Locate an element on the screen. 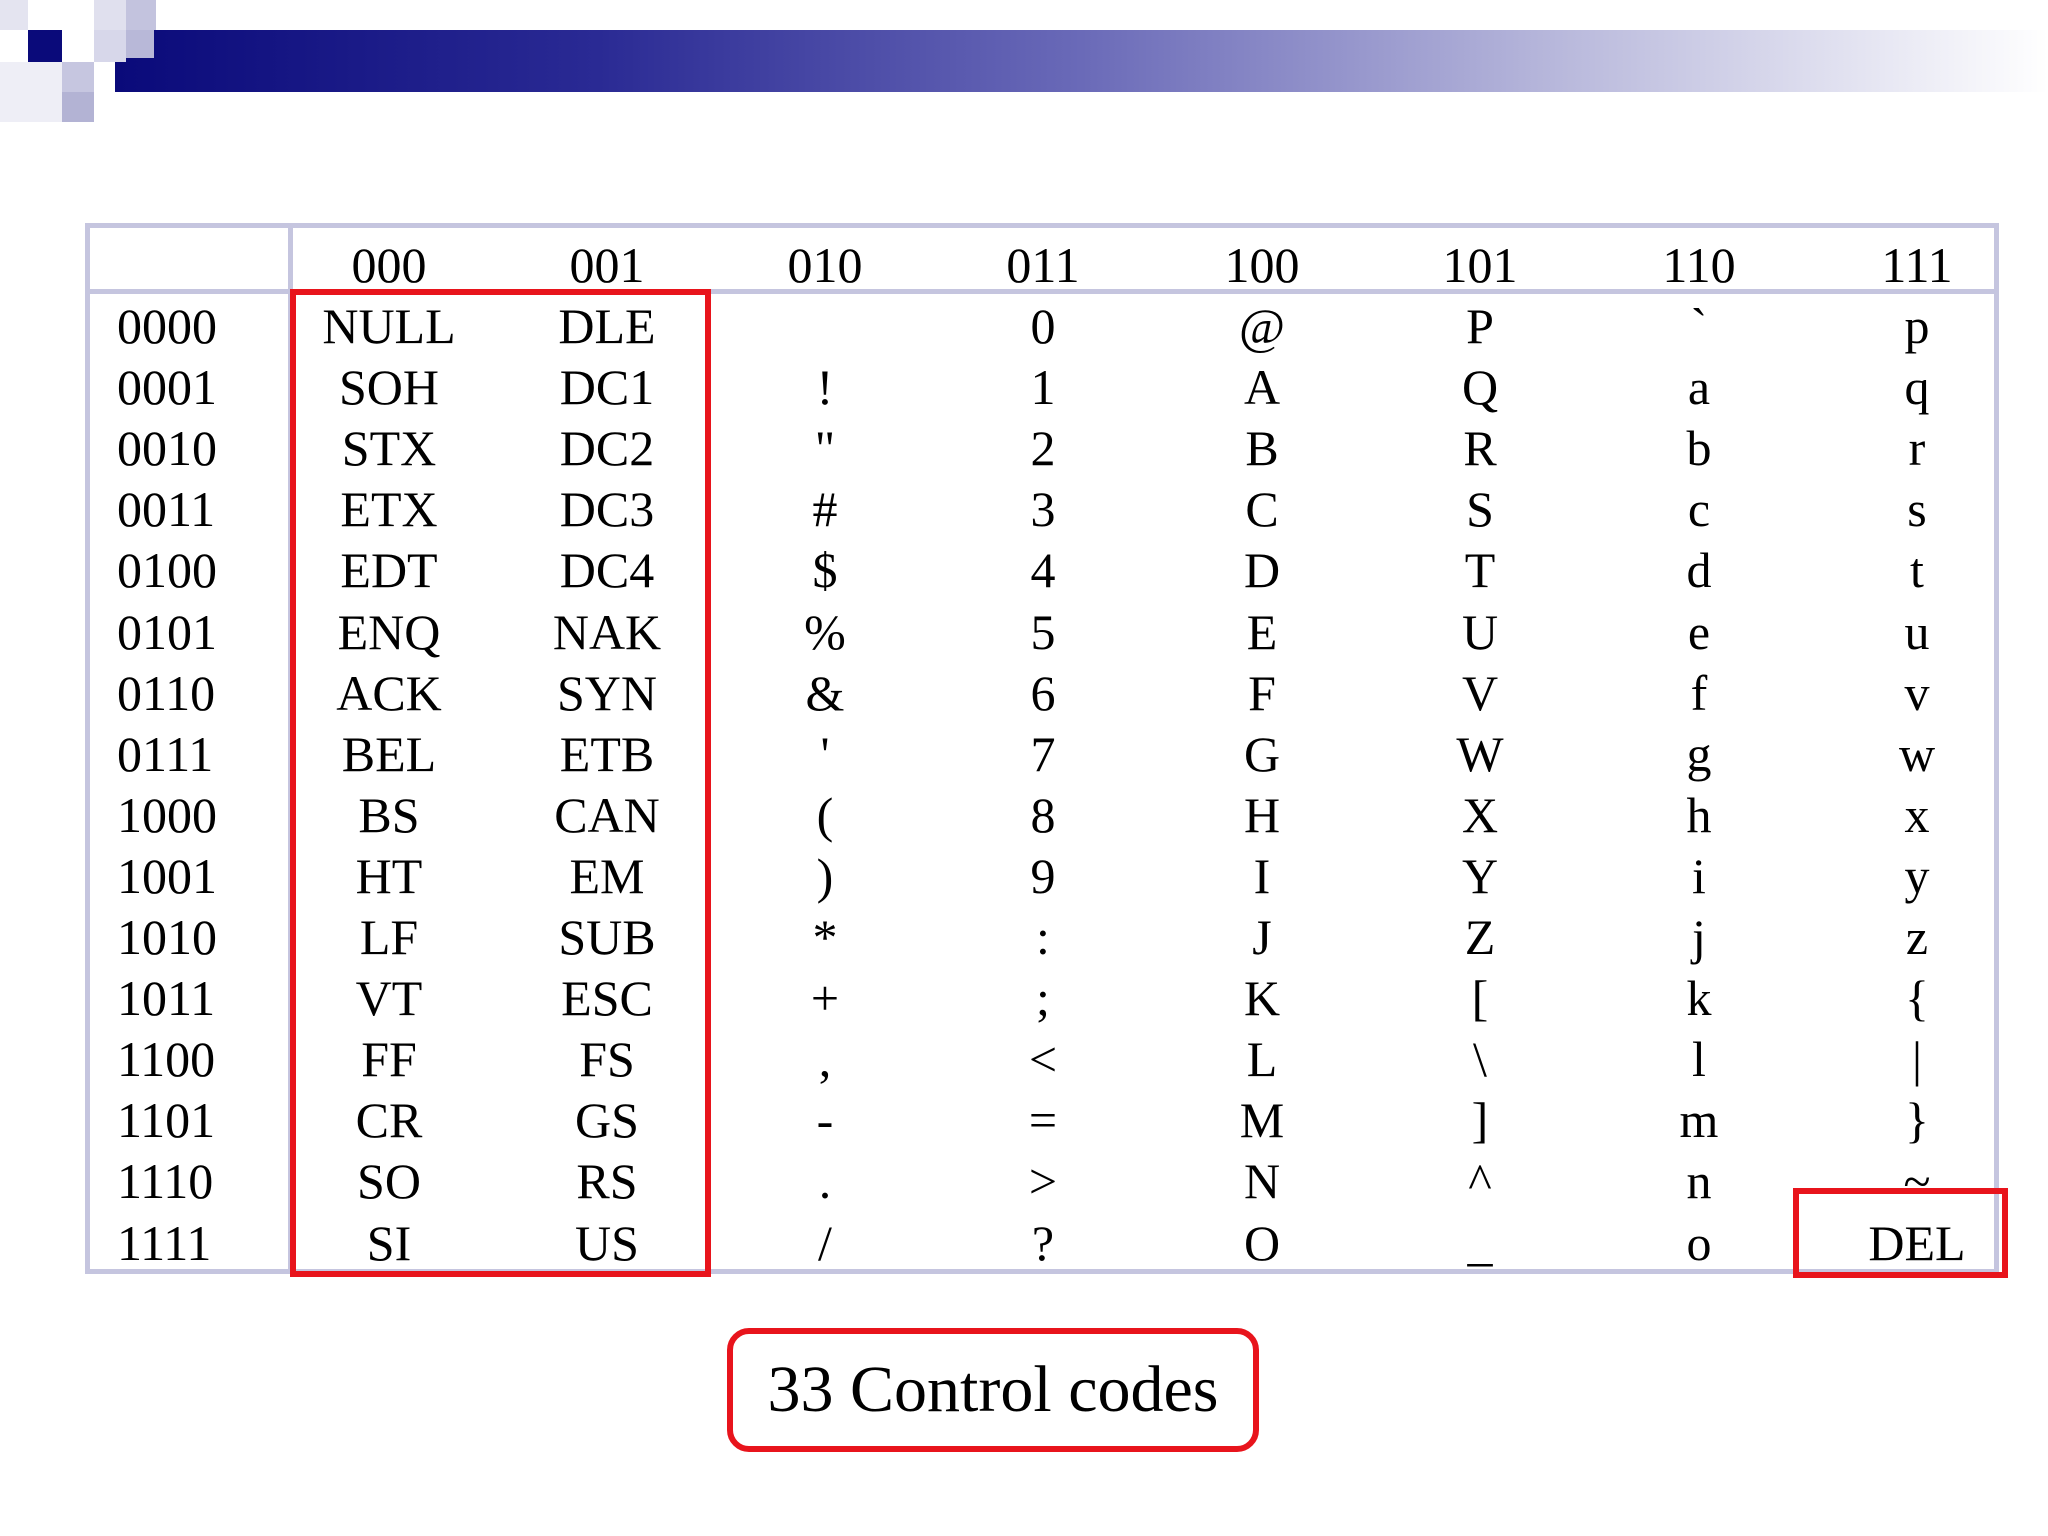 Image resolution: width=2048 pixels, height=1536 pixels. table-cell: a is located at coordinates (1699, 387).